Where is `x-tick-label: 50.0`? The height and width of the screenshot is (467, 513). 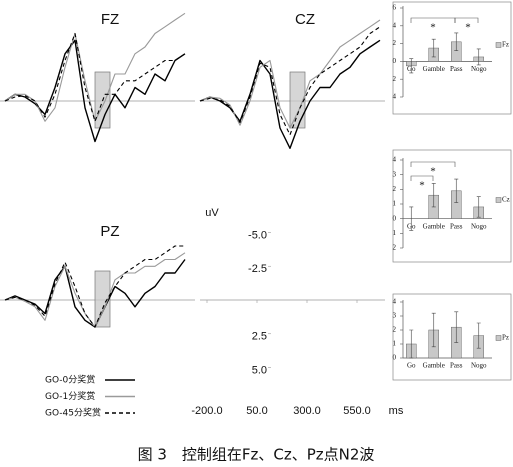
x-tick-label: 50.0 is located at coordinates (256, 411).